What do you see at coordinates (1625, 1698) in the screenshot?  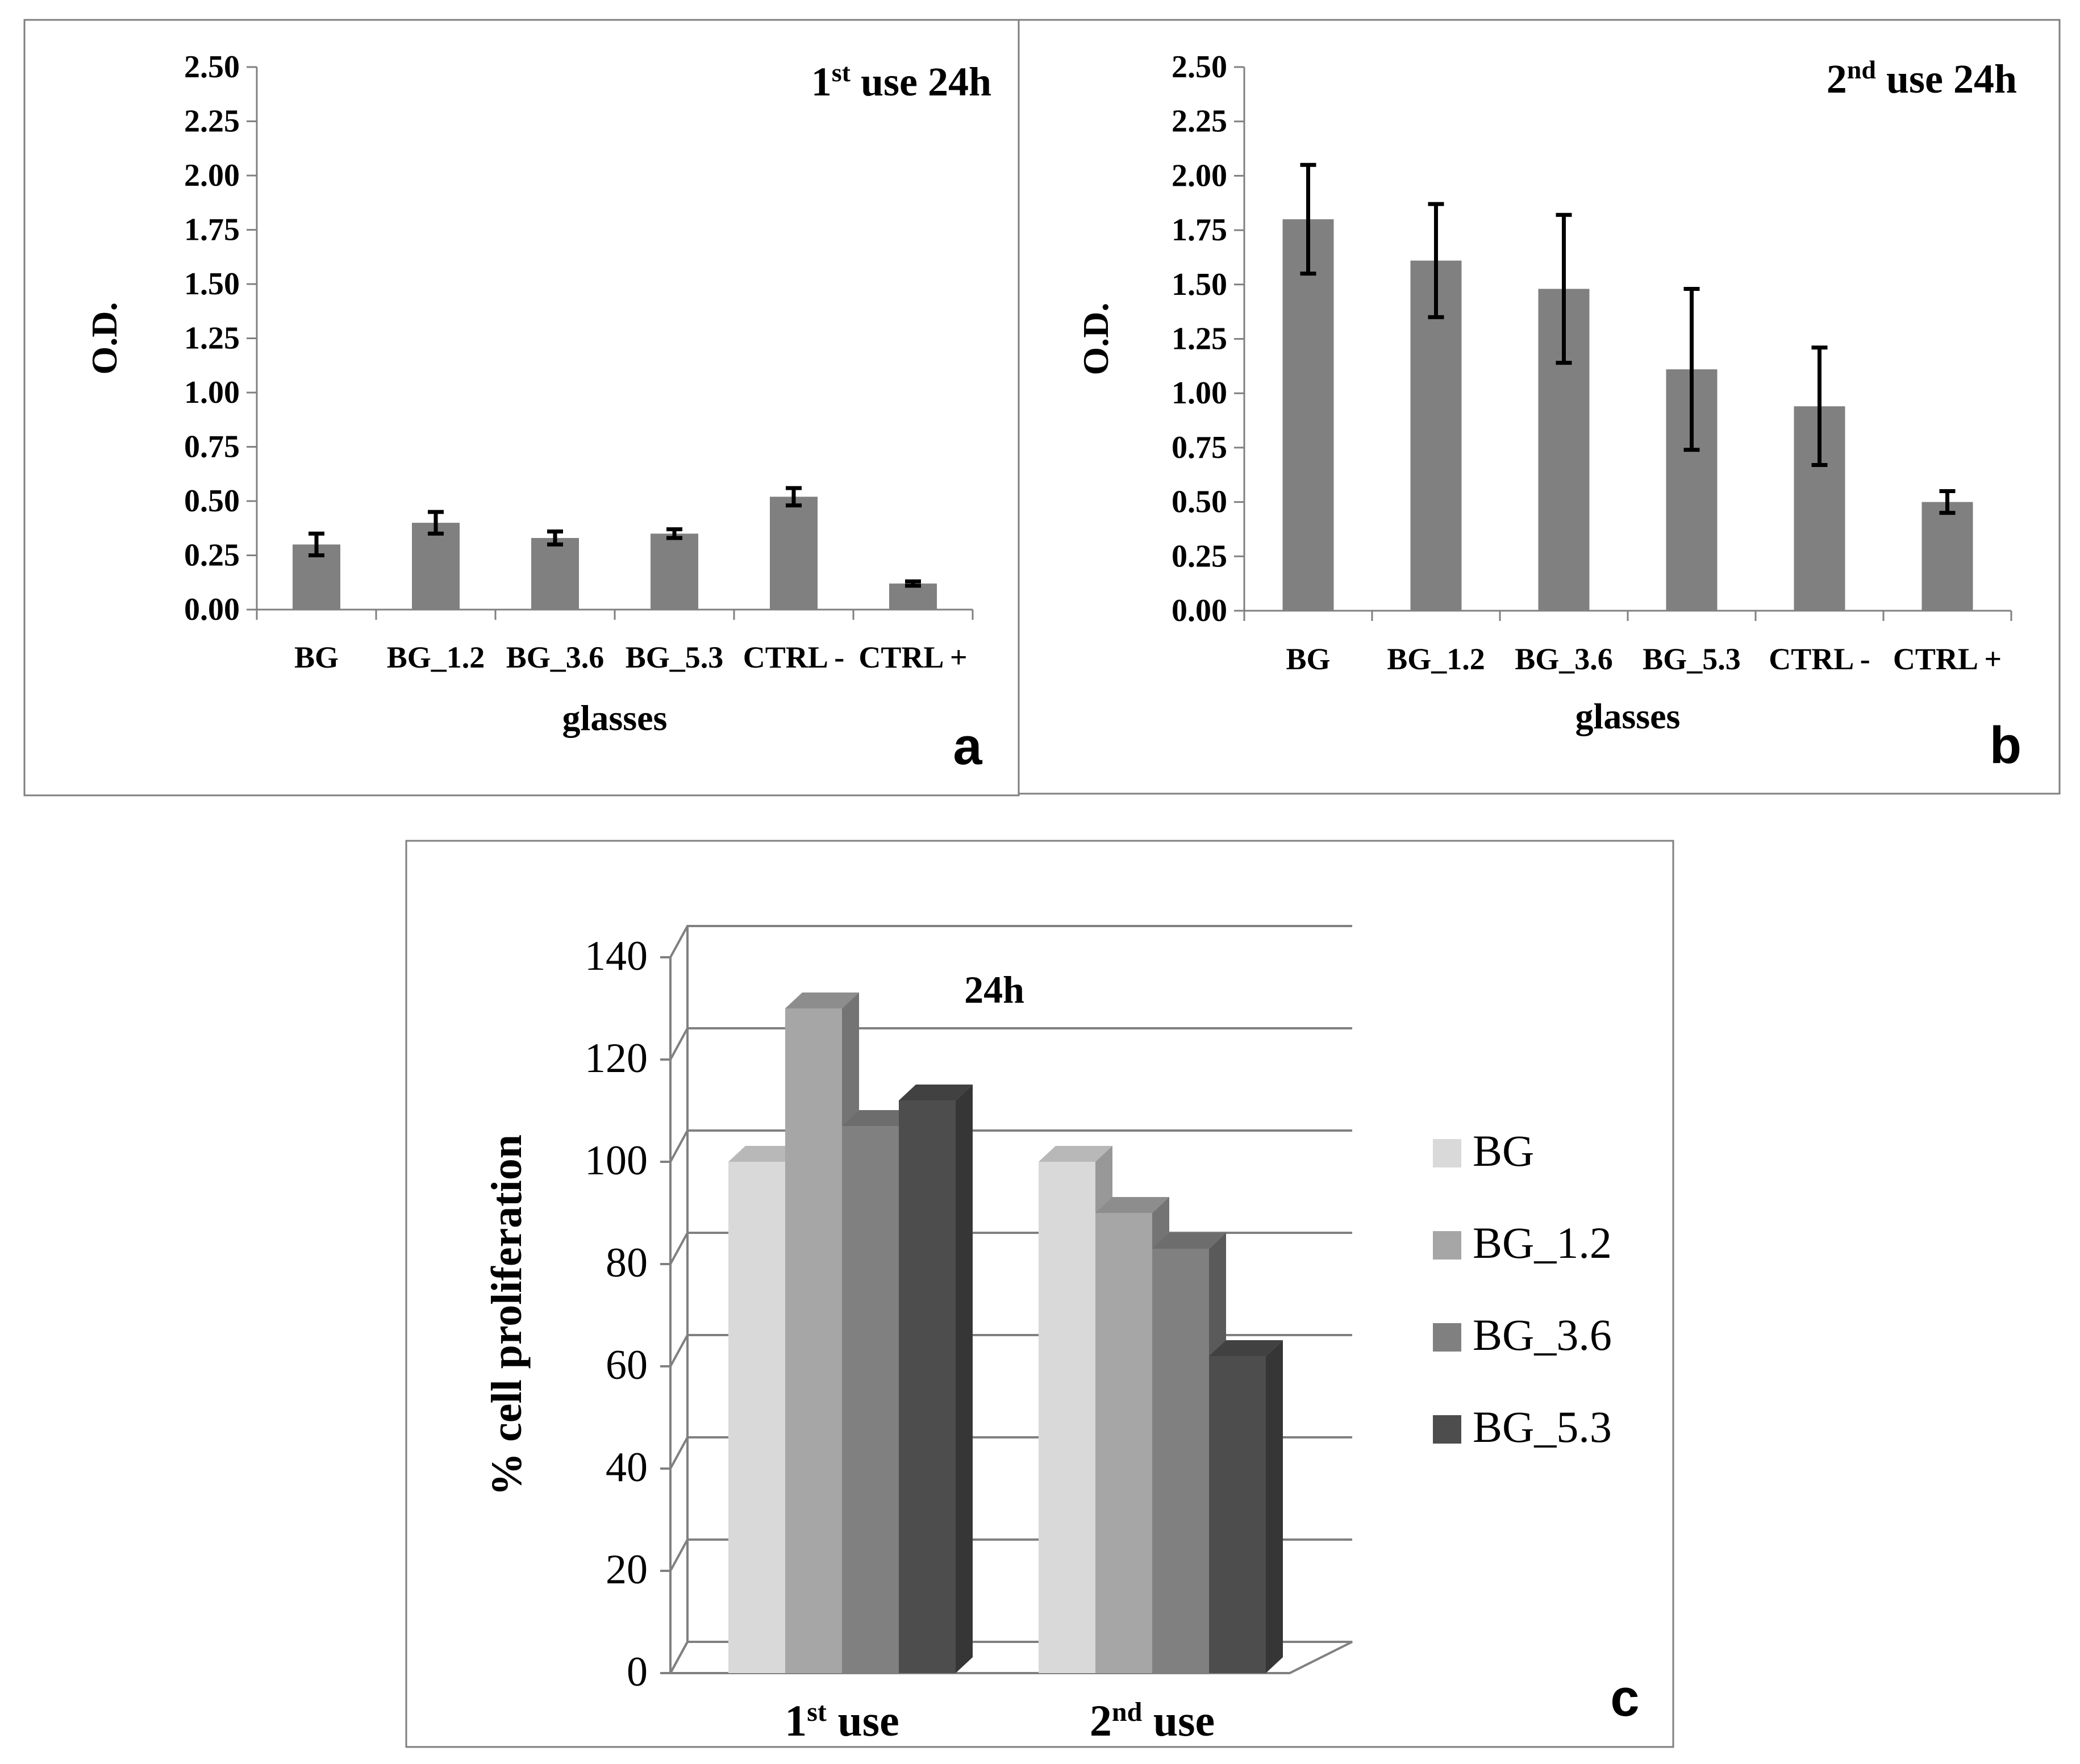 I see `panel-letter: c` at bounding box center [1625, 1698].